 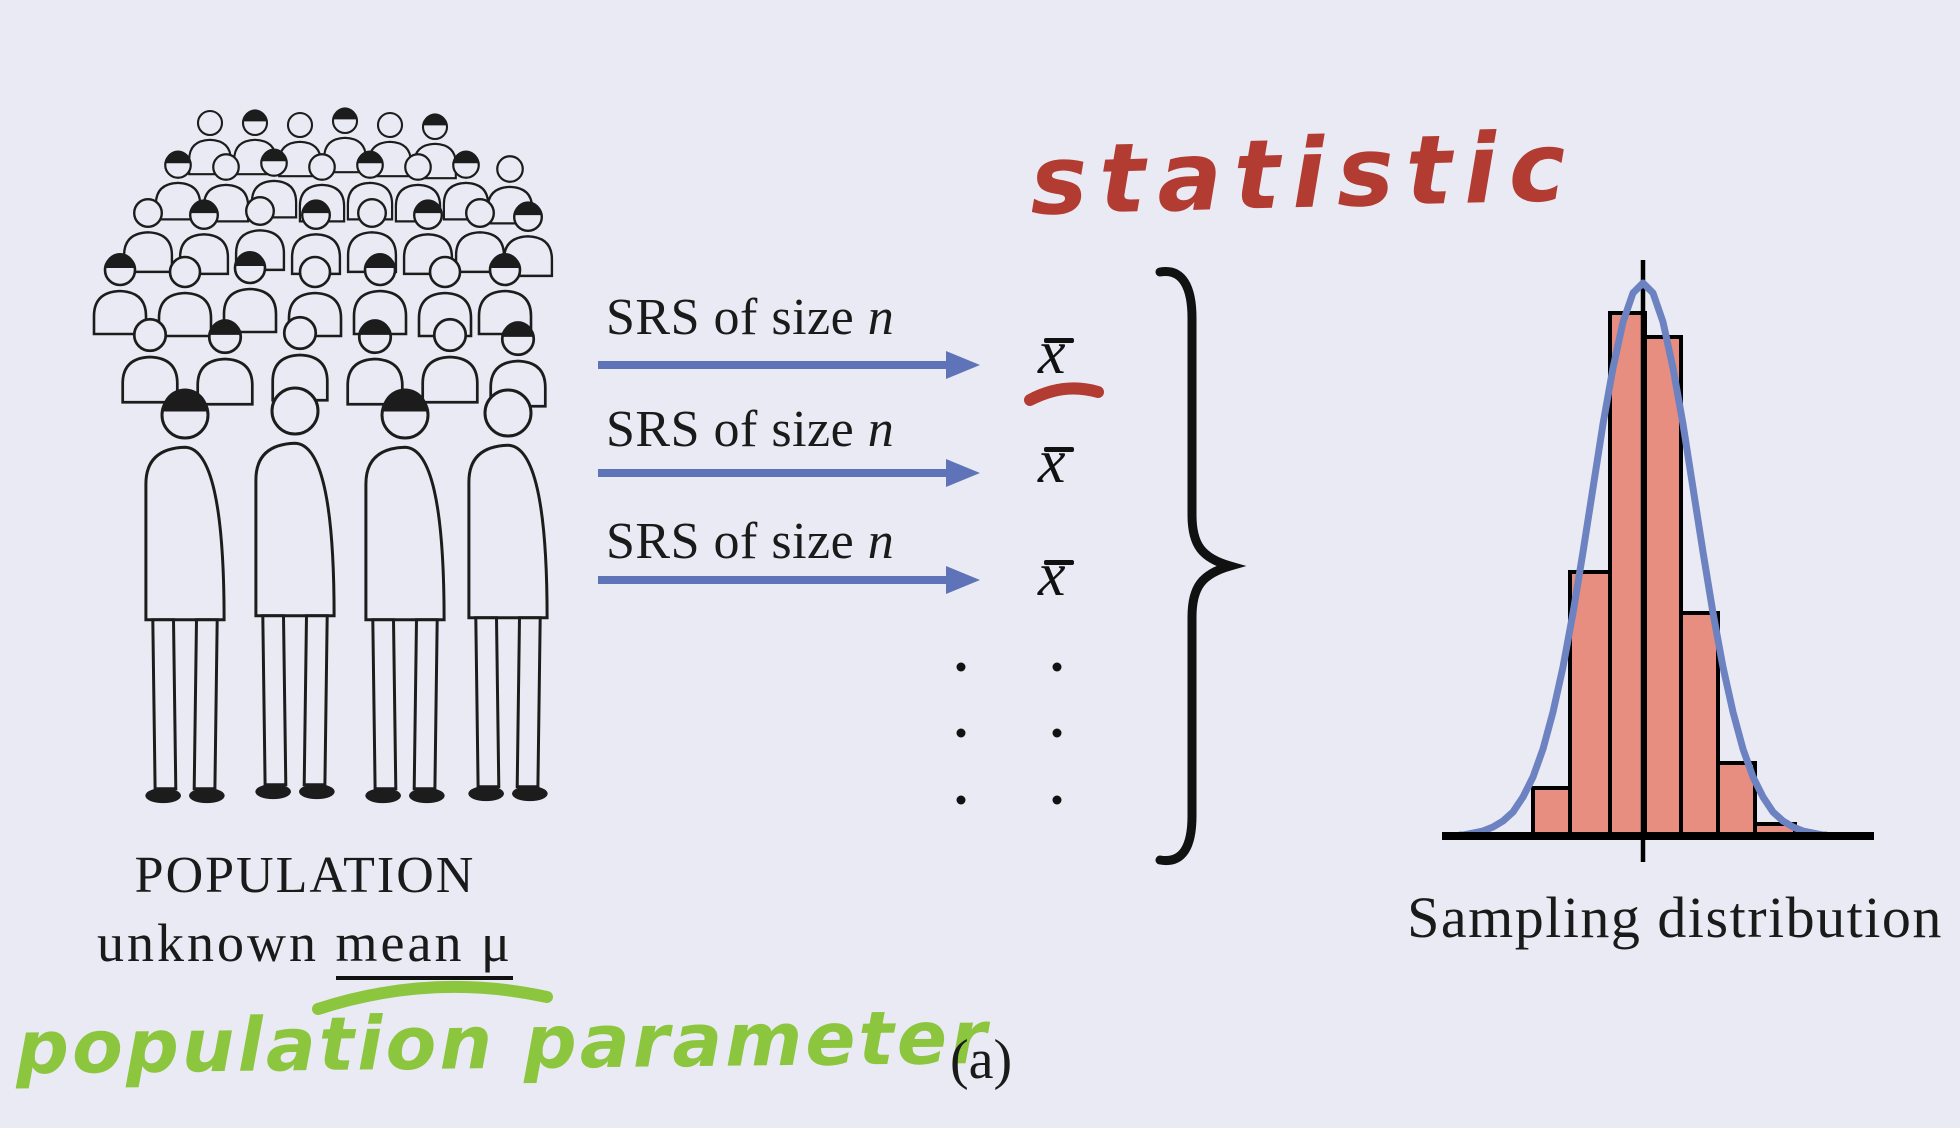 I want to click on xbar-symbol-2: x, so click(x=1052, y=462).